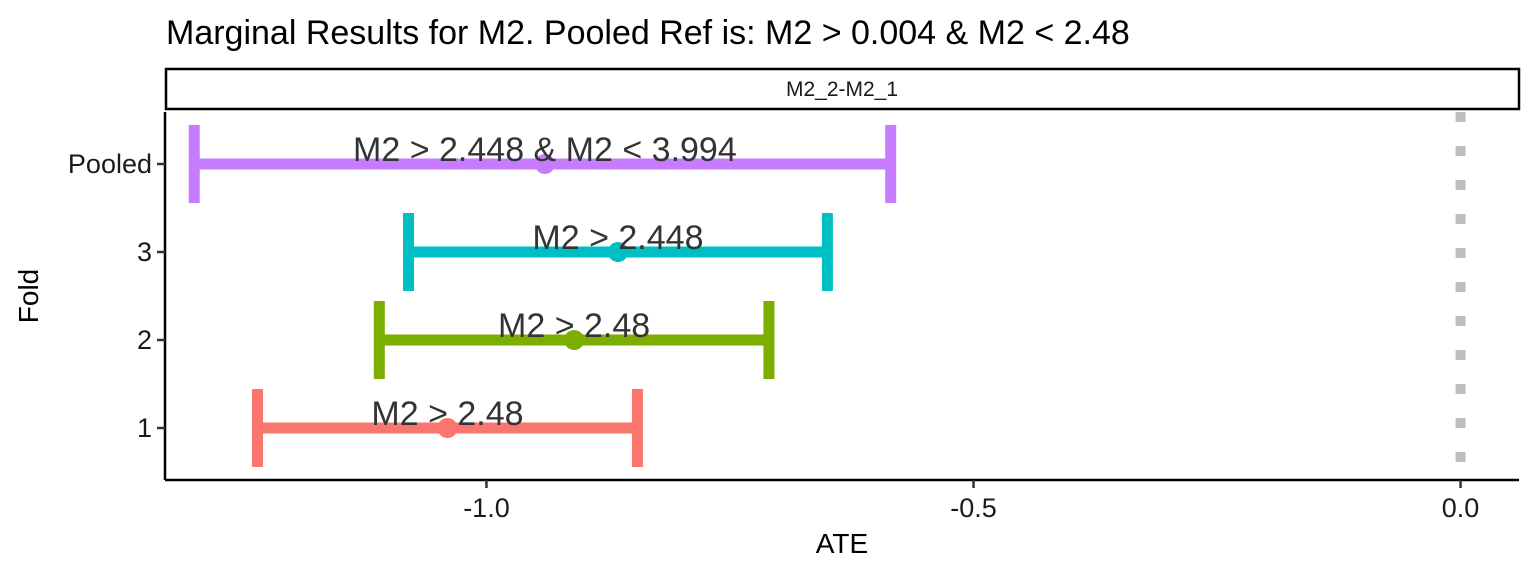 The image size is (1536, 581). What do you see at coordinates (617, 238) in the screenshot?
I see `fold-3-annotation: M2 > 2.448` at bounding box center [617, 238].